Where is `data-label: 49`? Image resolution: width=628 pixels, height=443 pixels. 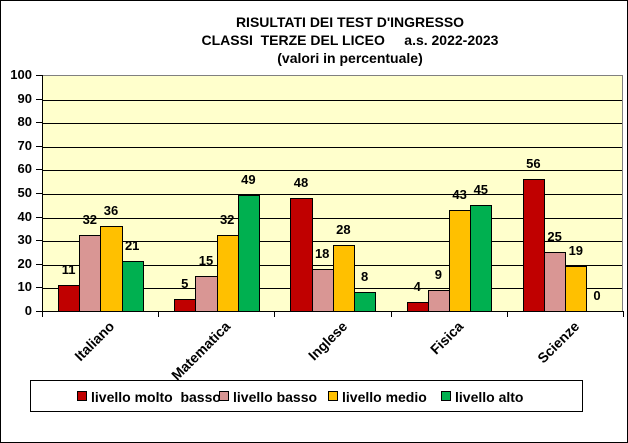 data-label: 49 is located at coordinates (248, 180).